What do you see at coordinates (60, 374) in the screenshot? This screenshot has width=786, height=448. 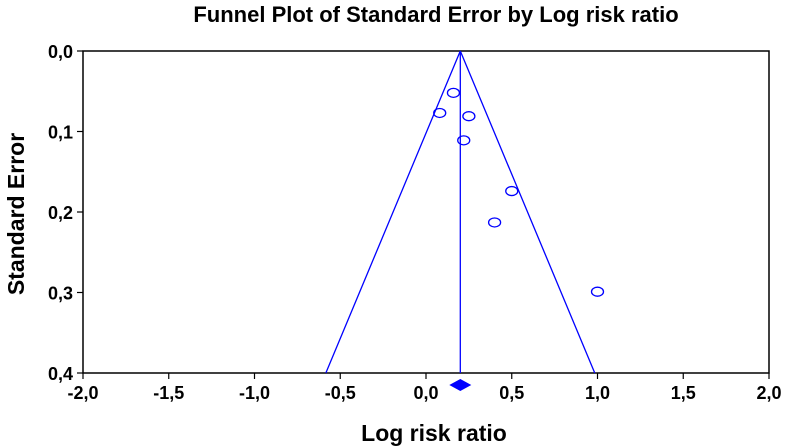 I see `y-tick-label: 0,4` at bounding box center [60, 374].